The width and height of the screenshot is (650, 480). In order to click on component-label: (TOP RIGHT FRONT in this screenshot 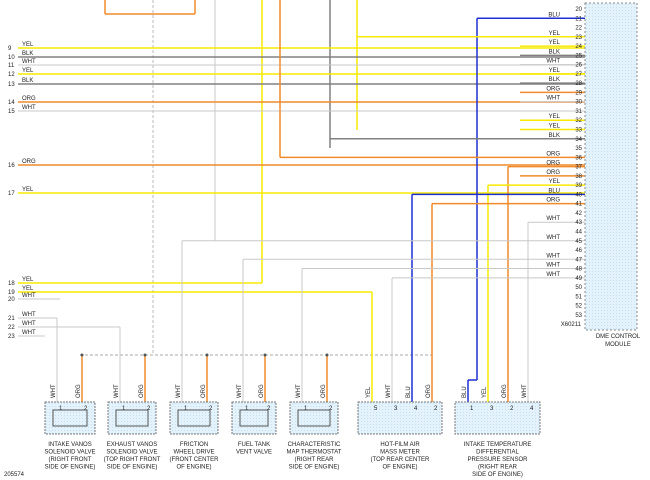, I will do `click(132, 460)`.